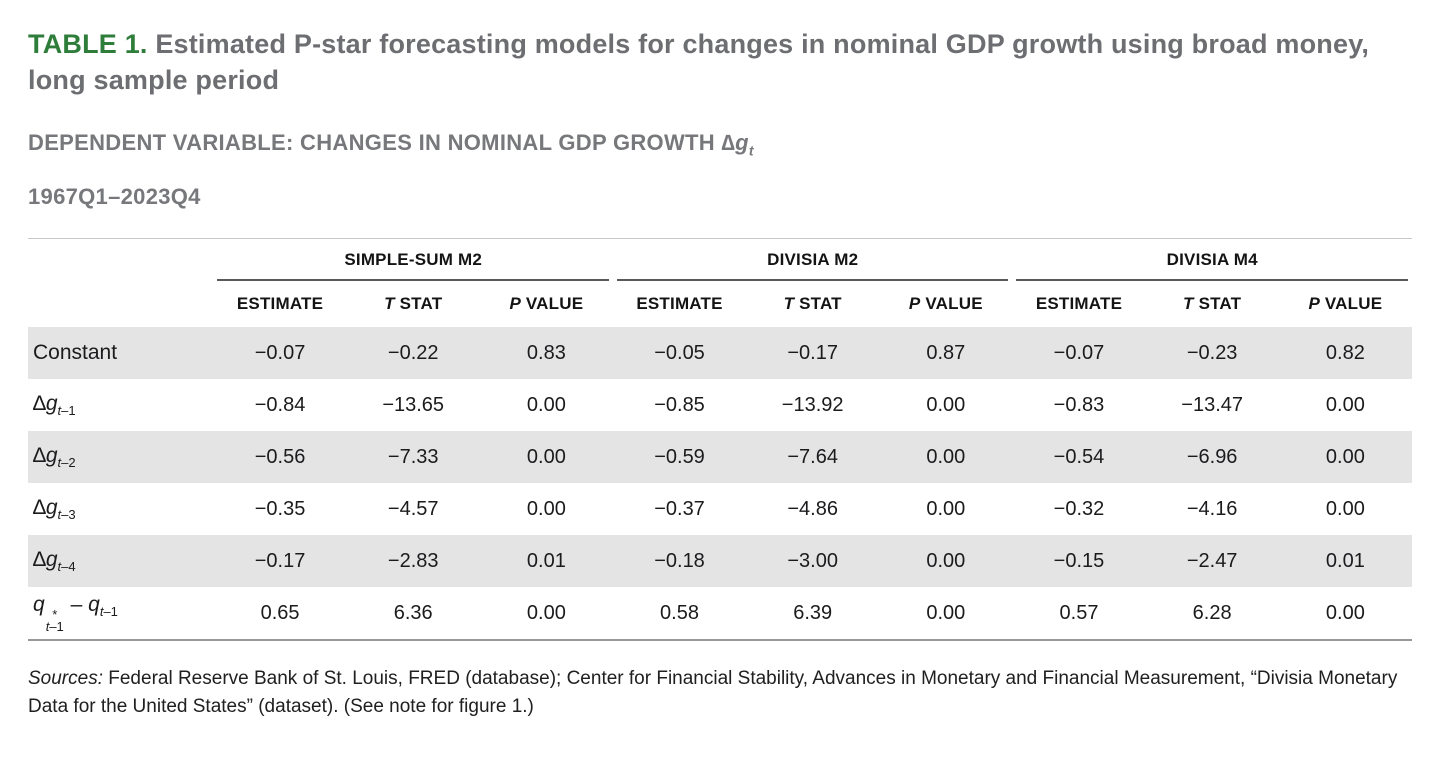  I want to click on group-header-row: SIMPLE-SUM M2 DIVISIA M2 DIVISIA M4, so click(720, 260).